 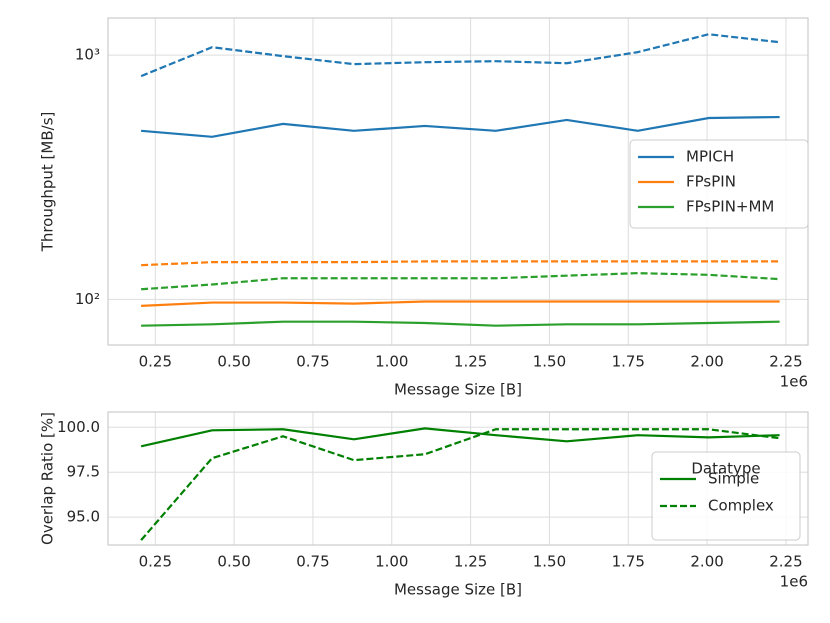 What do you see at coordinates (87, 299) in the screenshot?
I see `y-tick-label: 10²` at bounding box center [87, 299].